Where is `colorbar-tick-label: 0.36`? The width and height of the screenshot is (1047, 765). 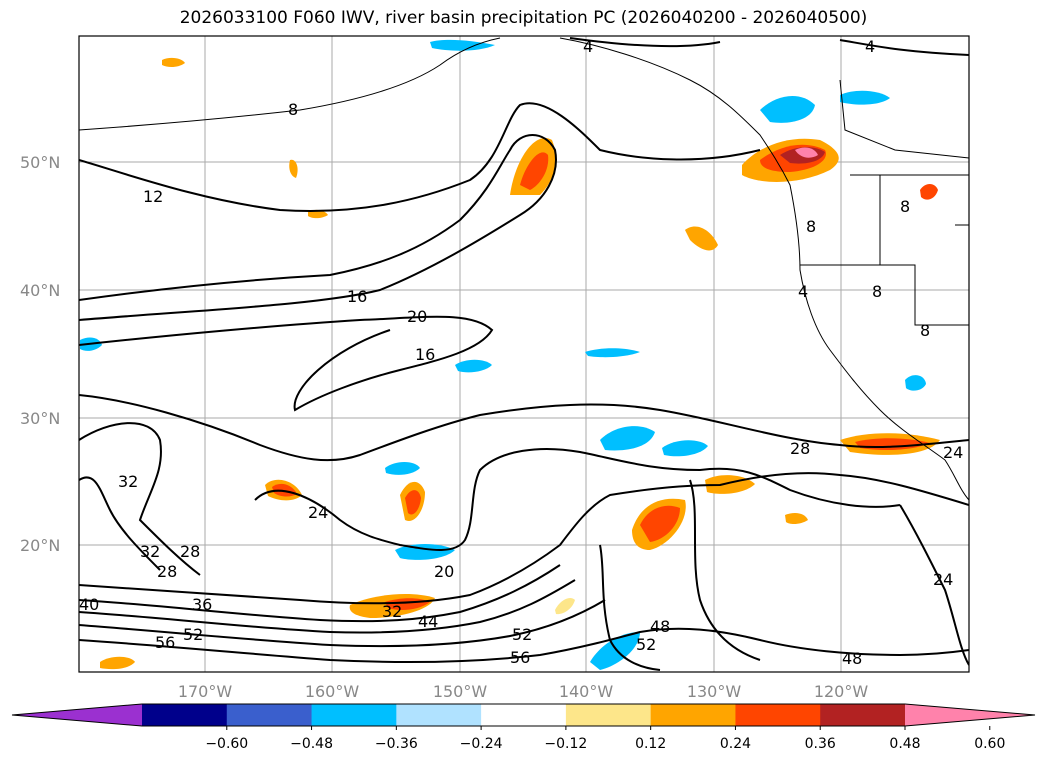
colorbar-tick-label: 0.36 is located at coordinates (820, 744).